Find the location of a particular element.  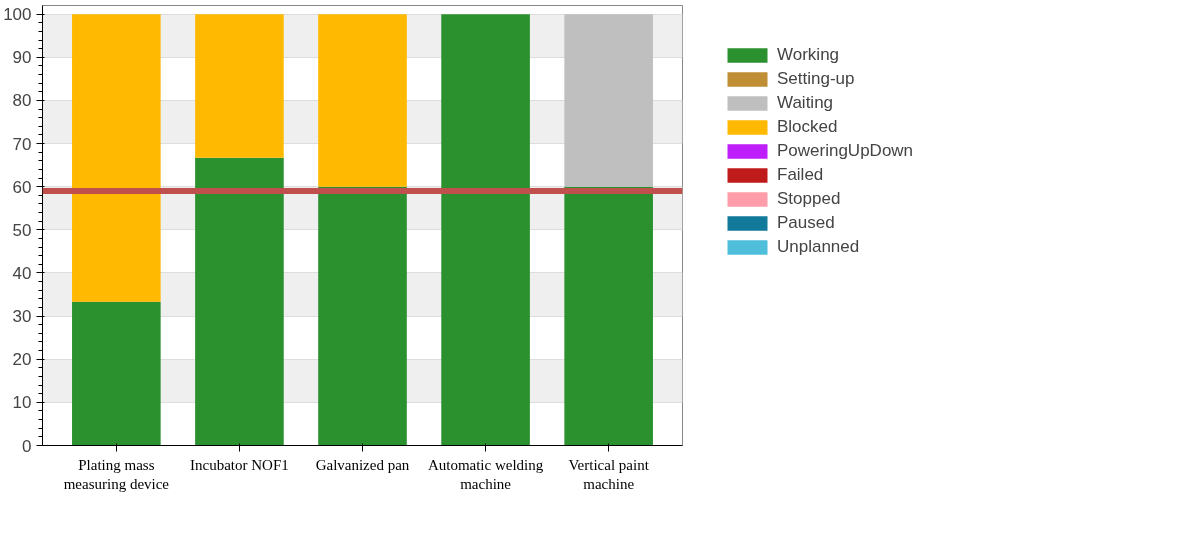

legend-label: Stopped is located at coordinates (809, 199).